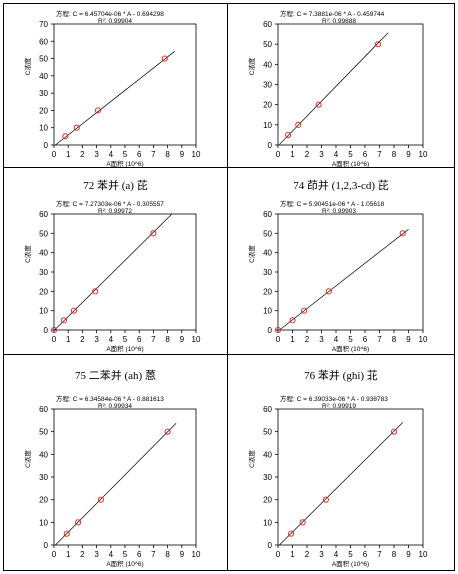 Image resolution: width=458 pixels, height=574 pixels. What do you see at coordinates (115, 21) in the screenshot?
I see `r2-label: R²: 0.99904` at bounding box center [115, 21].